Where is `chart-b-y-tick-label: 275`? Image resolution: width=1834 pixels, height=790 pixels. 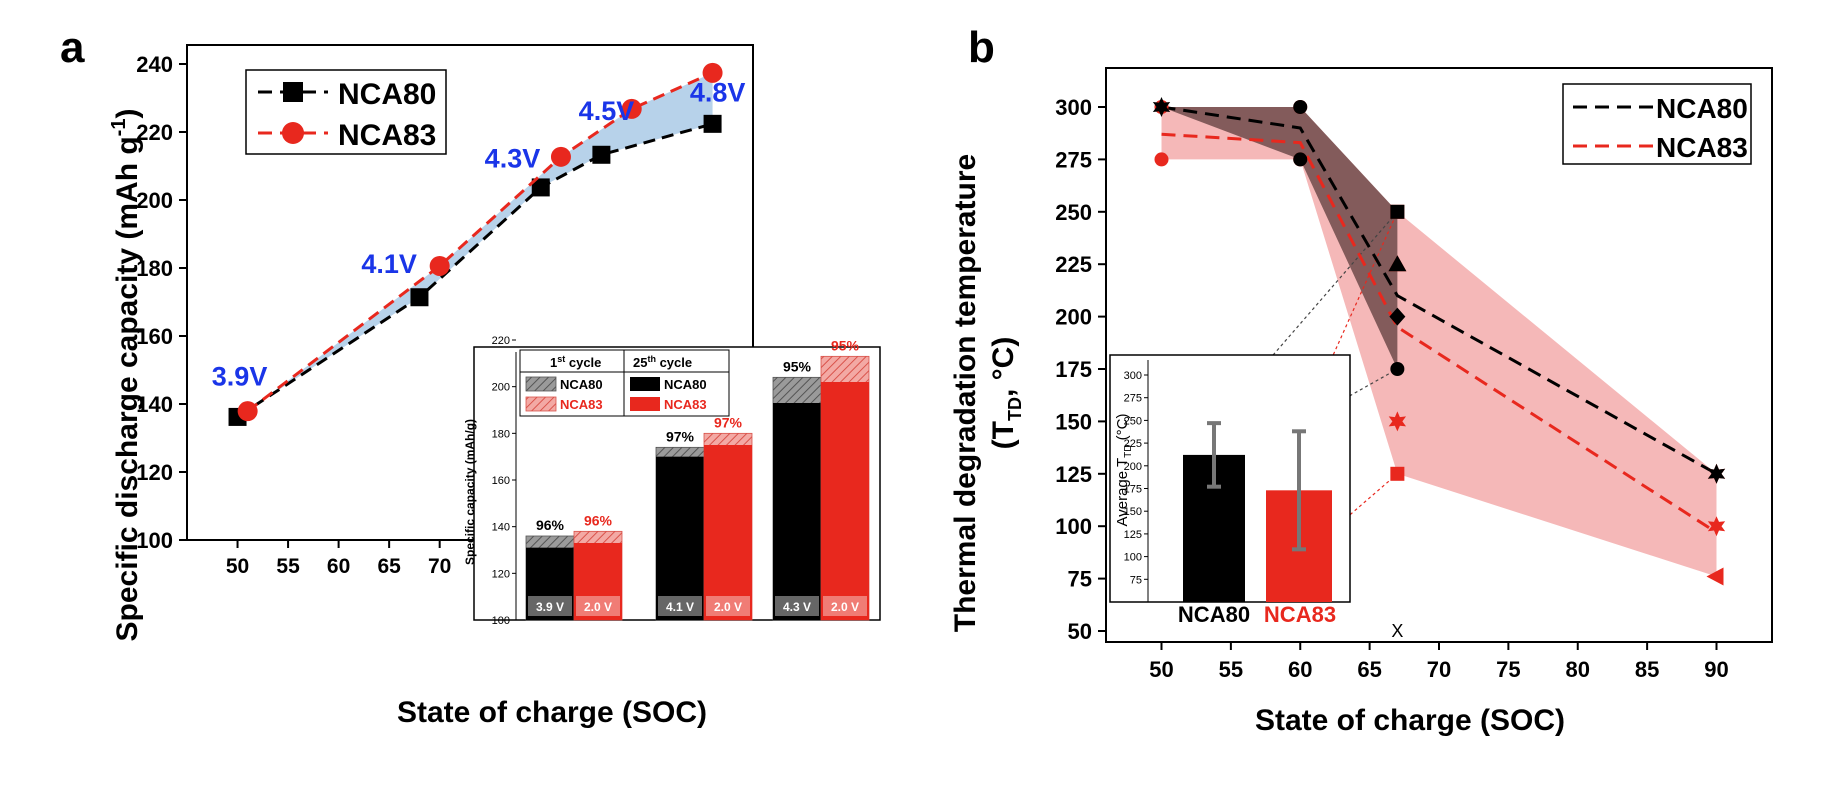 chart-b-y-tick-label: 275 is located at coordinates (1073, 159).